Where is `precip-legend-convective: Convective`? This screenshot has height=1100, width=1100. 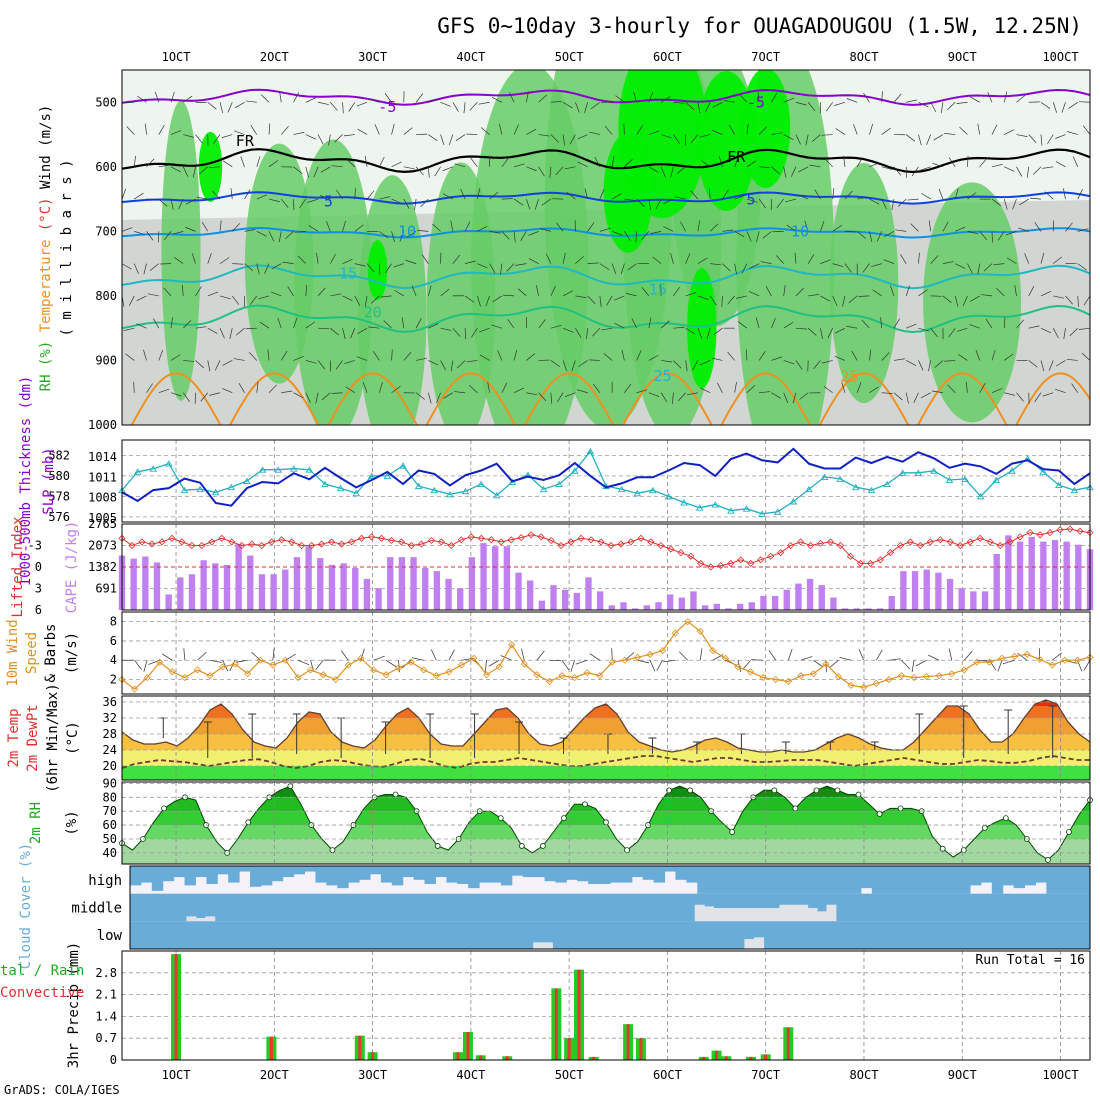 precip-legend-convective: Convective is located at coordinates (42, 993).